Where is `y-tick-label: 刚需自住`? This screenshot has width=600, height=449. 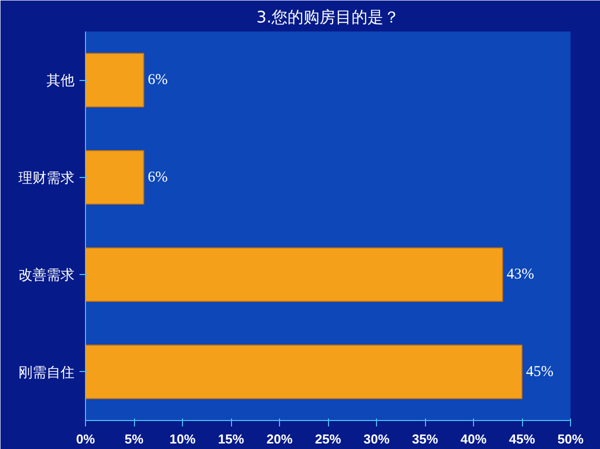
y-tick-label: 刚需自住 is located at coordinates (46, 372).